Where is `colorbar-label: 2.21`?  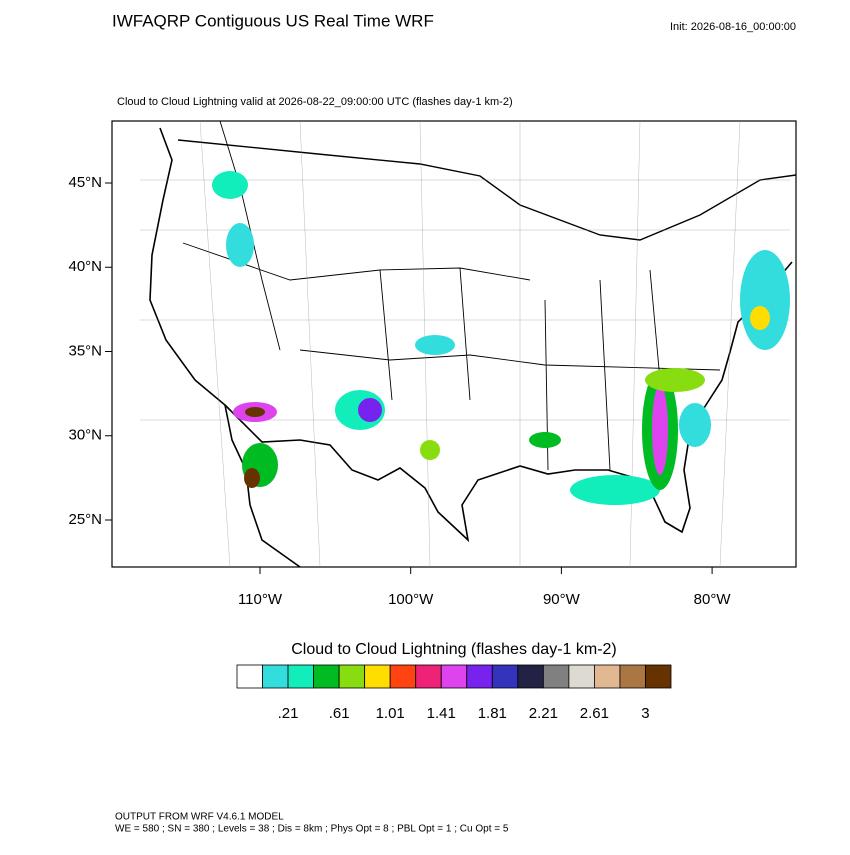 colorbar-label: 2.21 is located at coordinates (543, 713).